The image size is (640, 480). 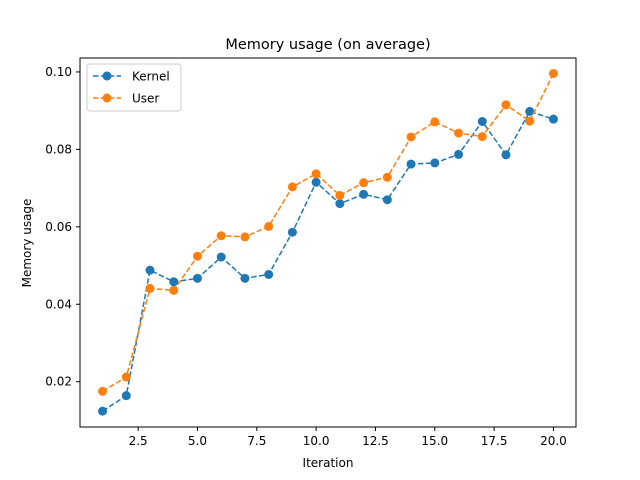 I want to click on legend-item-kernel: Kernel, so click(x=131, y=77).